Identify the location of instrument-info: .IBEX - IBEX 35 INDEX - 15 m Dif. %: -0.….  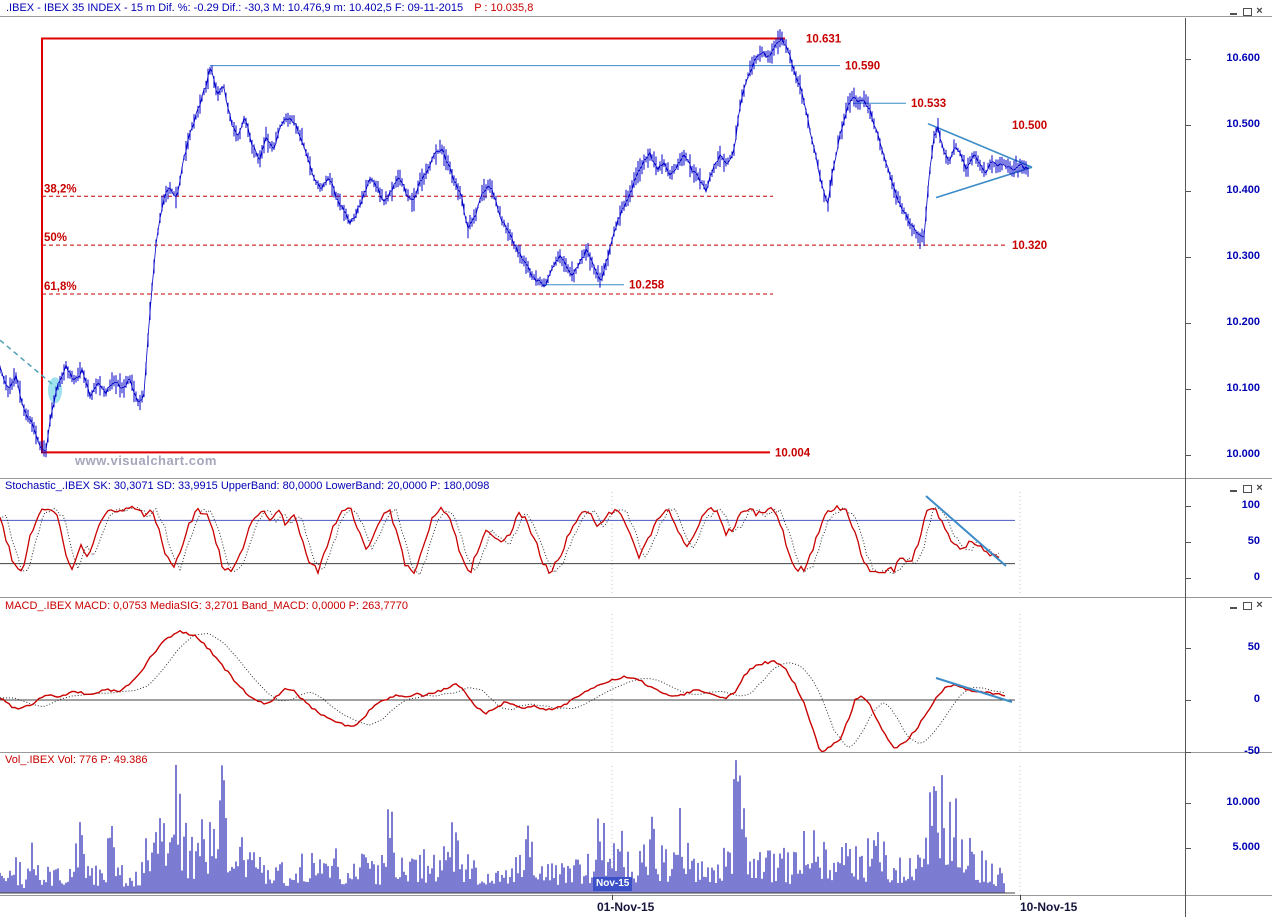
(235, 8).